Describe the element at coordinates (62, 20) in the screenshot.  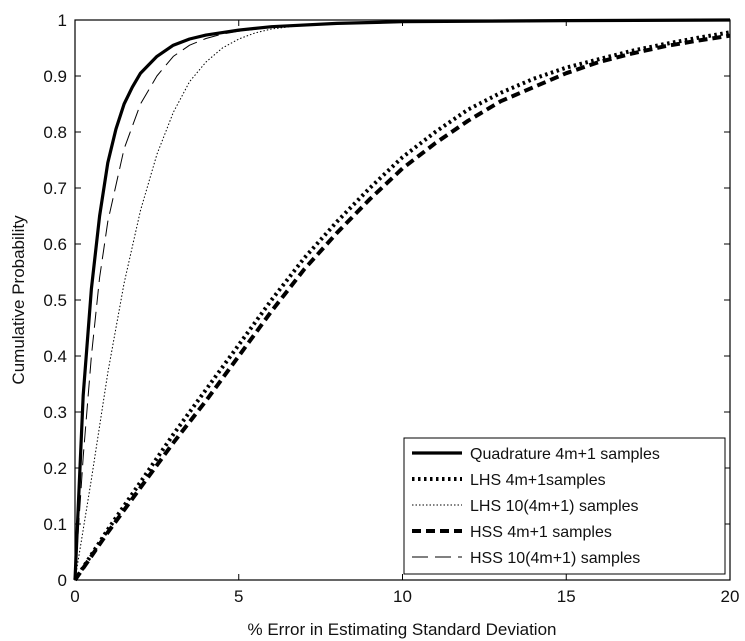
I see `y-tick-label: 1` at that location.